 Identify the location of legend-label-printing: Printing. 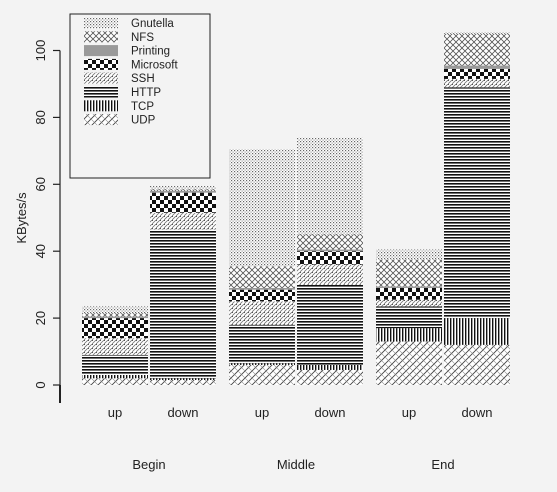
(150, 52).